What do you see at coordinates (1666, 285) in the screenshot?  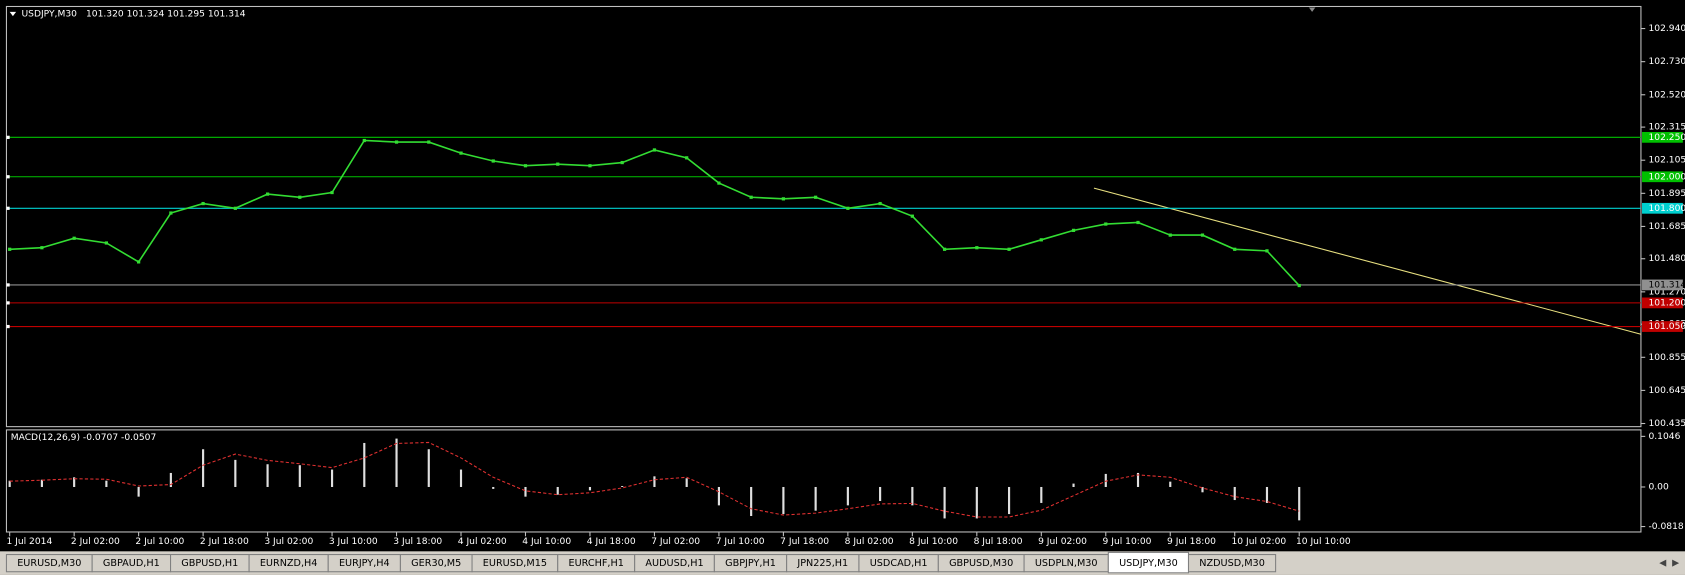 I see `level-label: 101.314` at bounding box center [1666, 285].